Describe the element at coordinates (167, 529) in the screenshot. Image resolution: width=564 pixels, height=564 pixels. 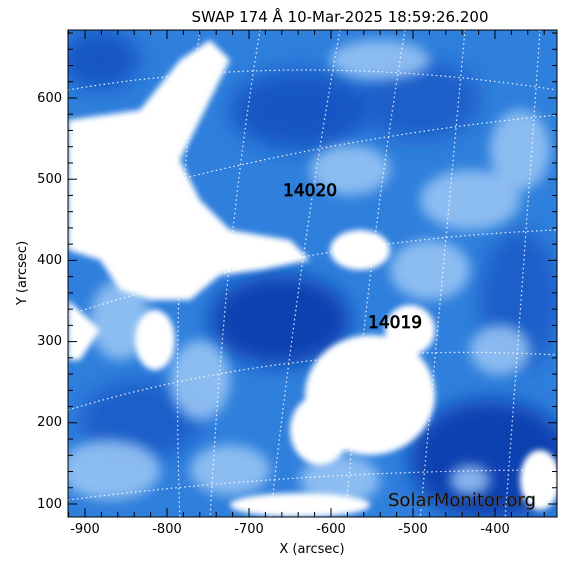
I see `x-tick-label: -800` at that location.